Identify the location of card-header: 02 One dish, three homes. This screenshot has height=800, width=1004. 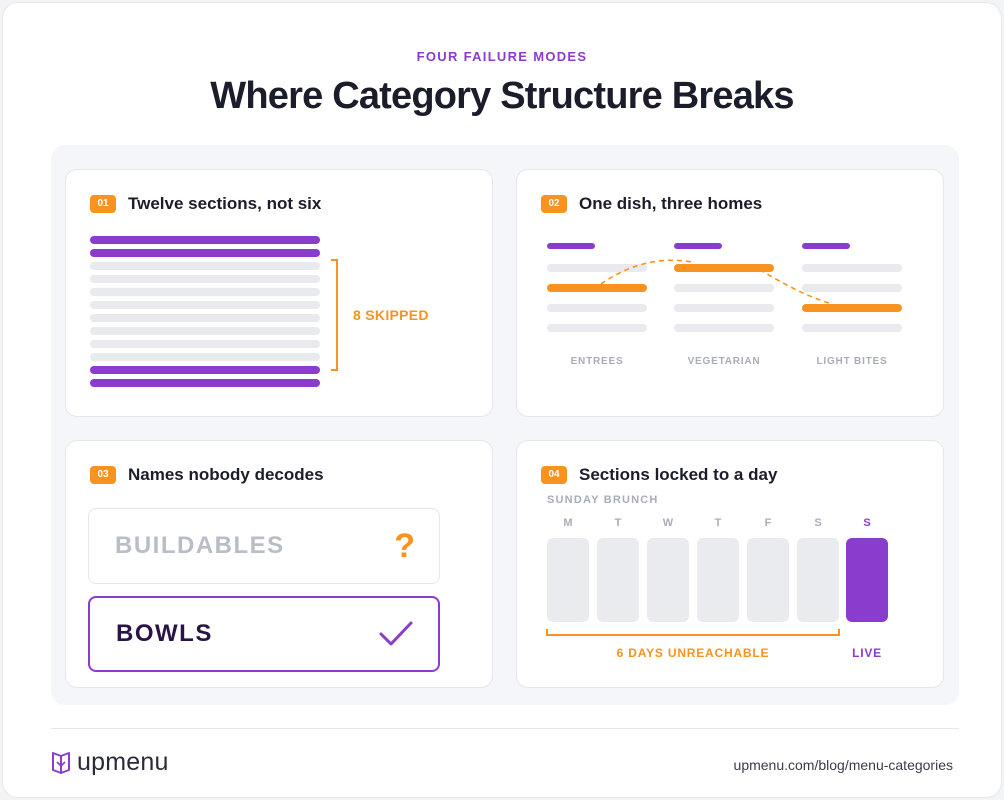
(651, 204).